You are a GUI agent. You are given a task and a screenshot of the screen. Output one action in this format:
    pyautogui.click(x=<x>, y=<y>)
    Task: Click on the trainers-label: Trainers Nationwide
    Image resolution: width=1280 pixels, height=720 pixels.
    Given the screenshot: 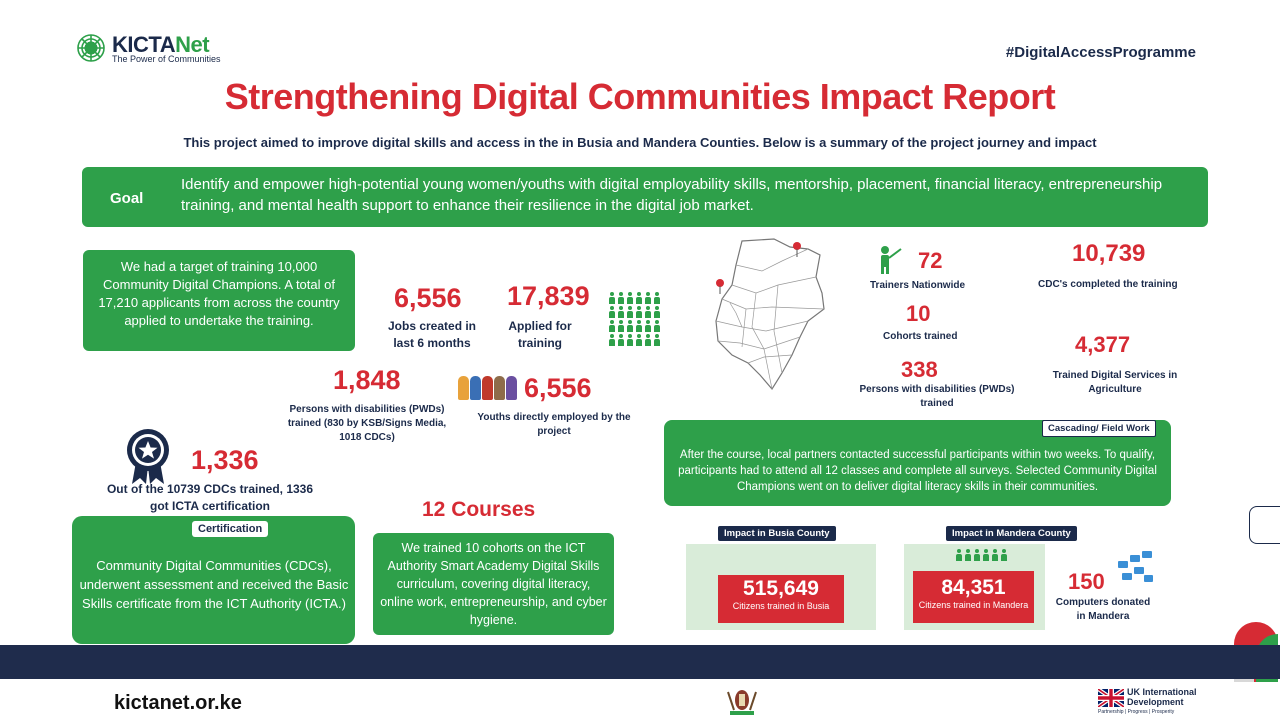 What is the action you would take?
    pyautogui.click(x=918, y=285)
    